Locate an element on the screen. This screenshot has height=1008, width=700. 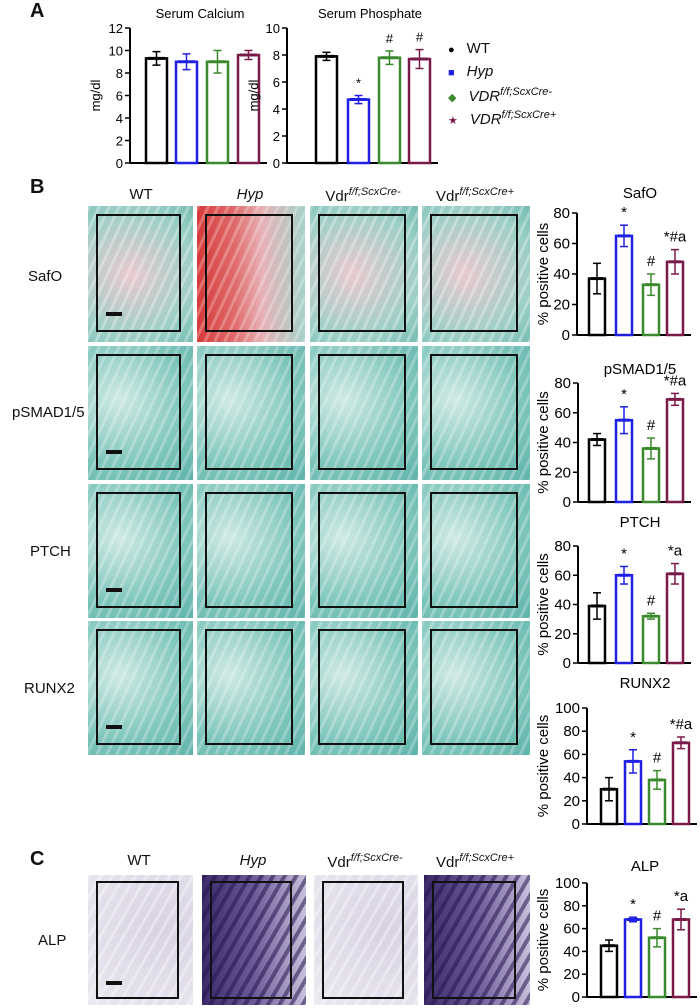
panel-label-b: B is located at coordinates (37, 187).